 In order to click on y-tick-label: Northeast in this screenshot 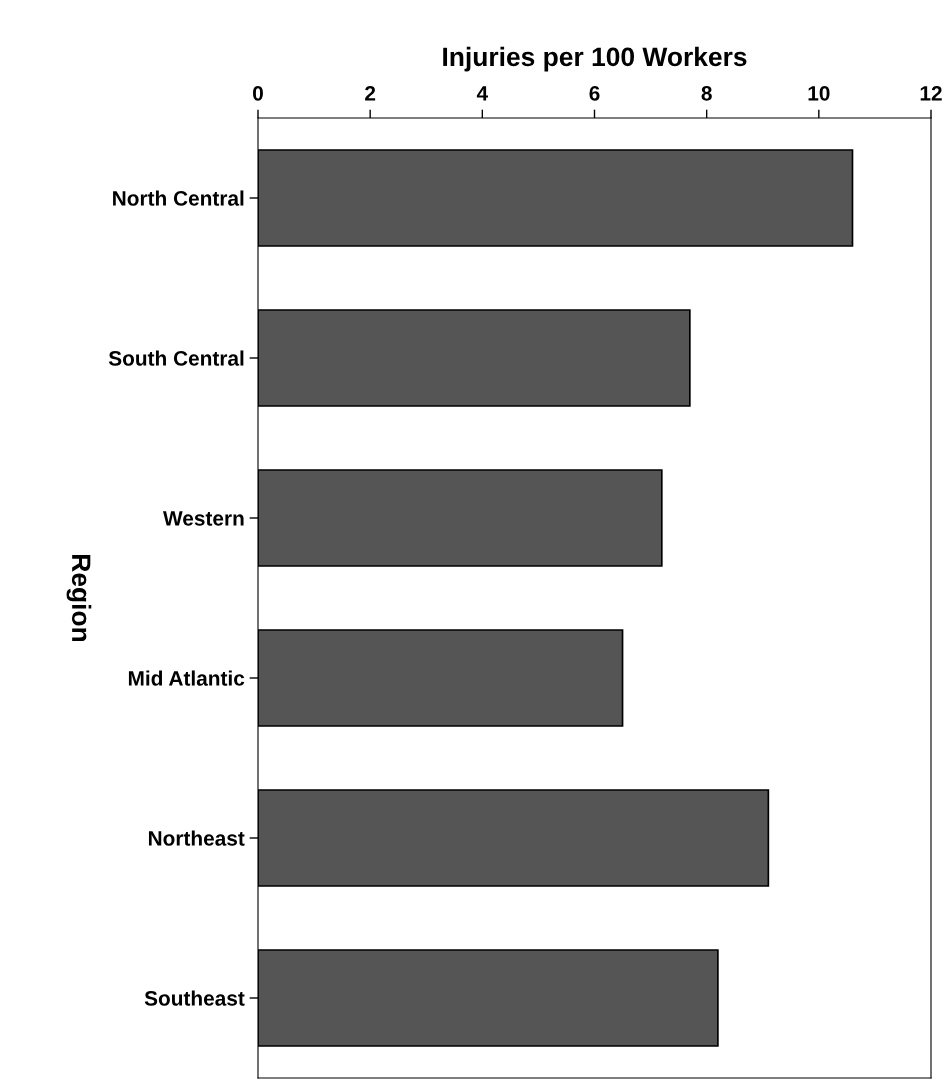, I will do `click(196, 838)`.